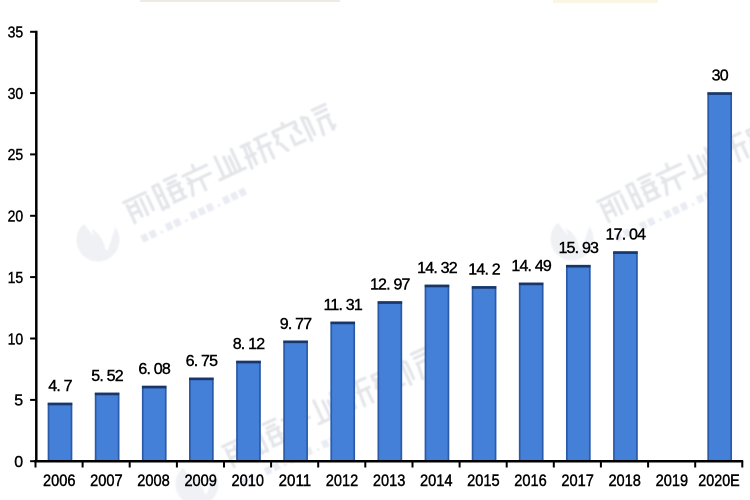  I want to click on svg-text: 35, so click(16, 33).